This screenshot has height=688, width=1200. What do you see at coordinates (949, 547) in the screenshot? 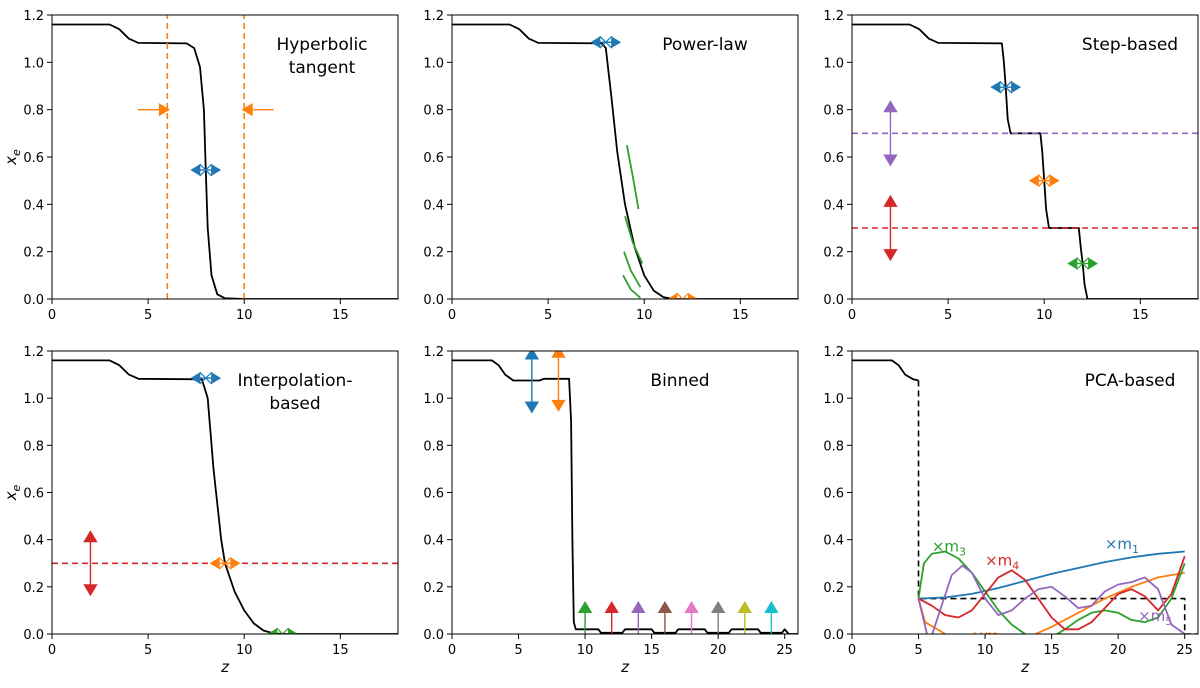
I see `label-m3: ×m3` at bounding box center [949, 547].